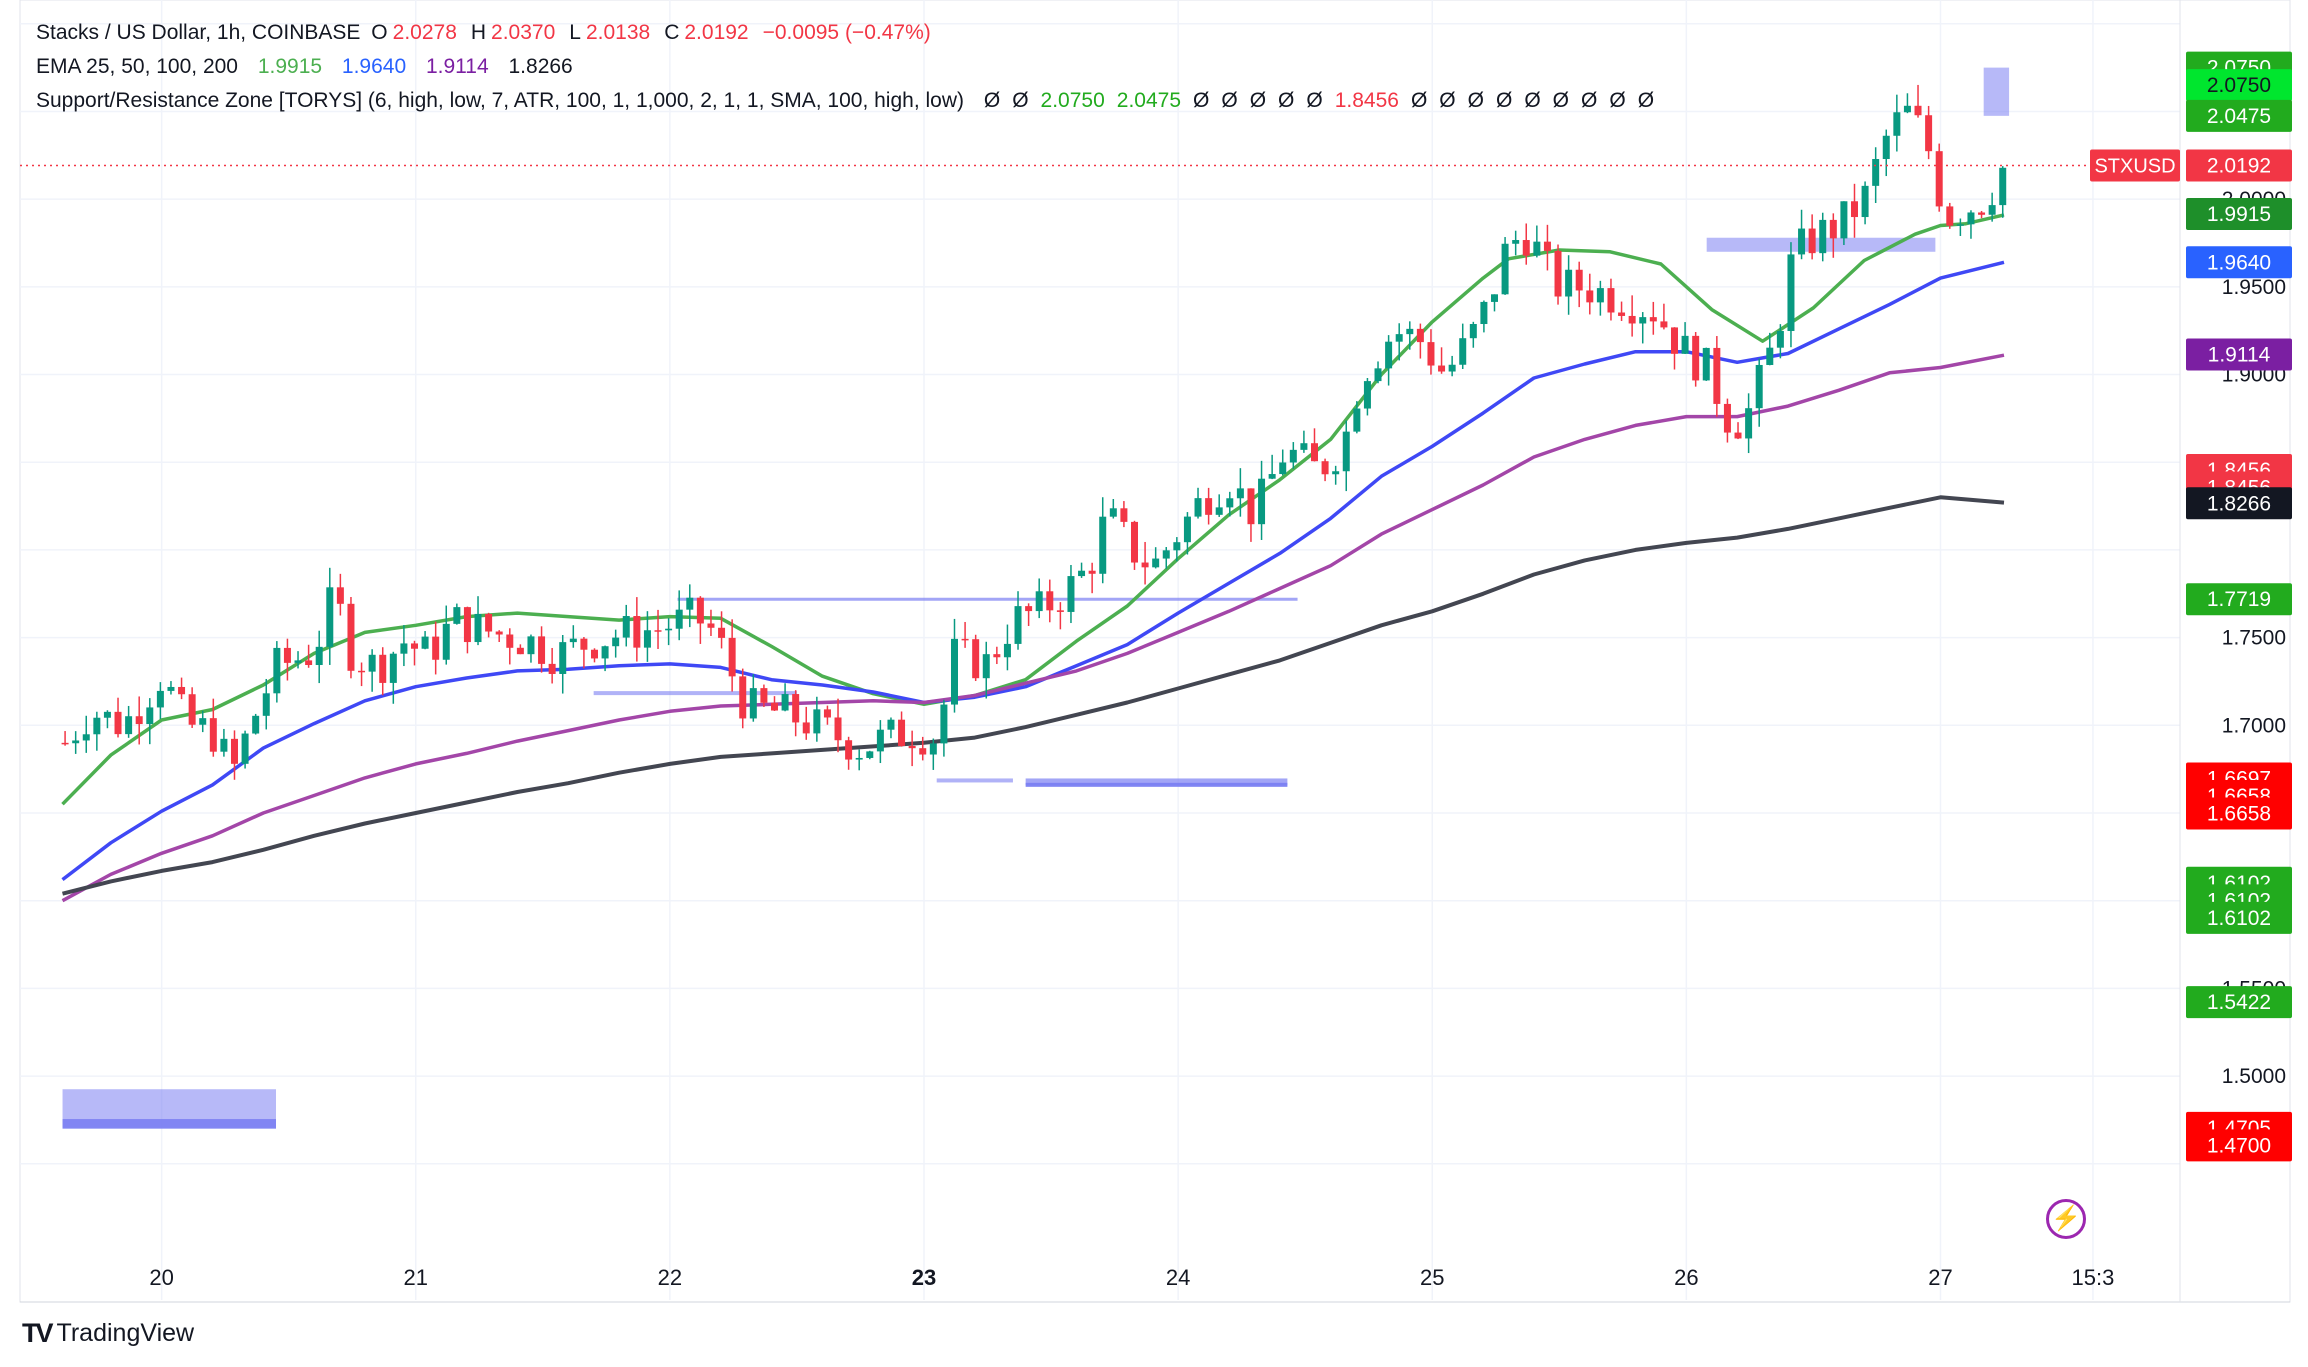 This screenshot has width=2308, height=1367. I want to click on lightning-icon: ⚡, so click(2066, 1219).